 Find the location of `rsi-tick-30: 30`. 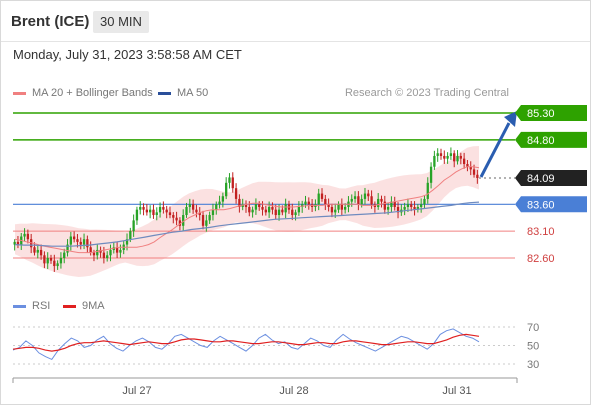

rsi-tick-30: 30 is located at coordinates (533, 365).